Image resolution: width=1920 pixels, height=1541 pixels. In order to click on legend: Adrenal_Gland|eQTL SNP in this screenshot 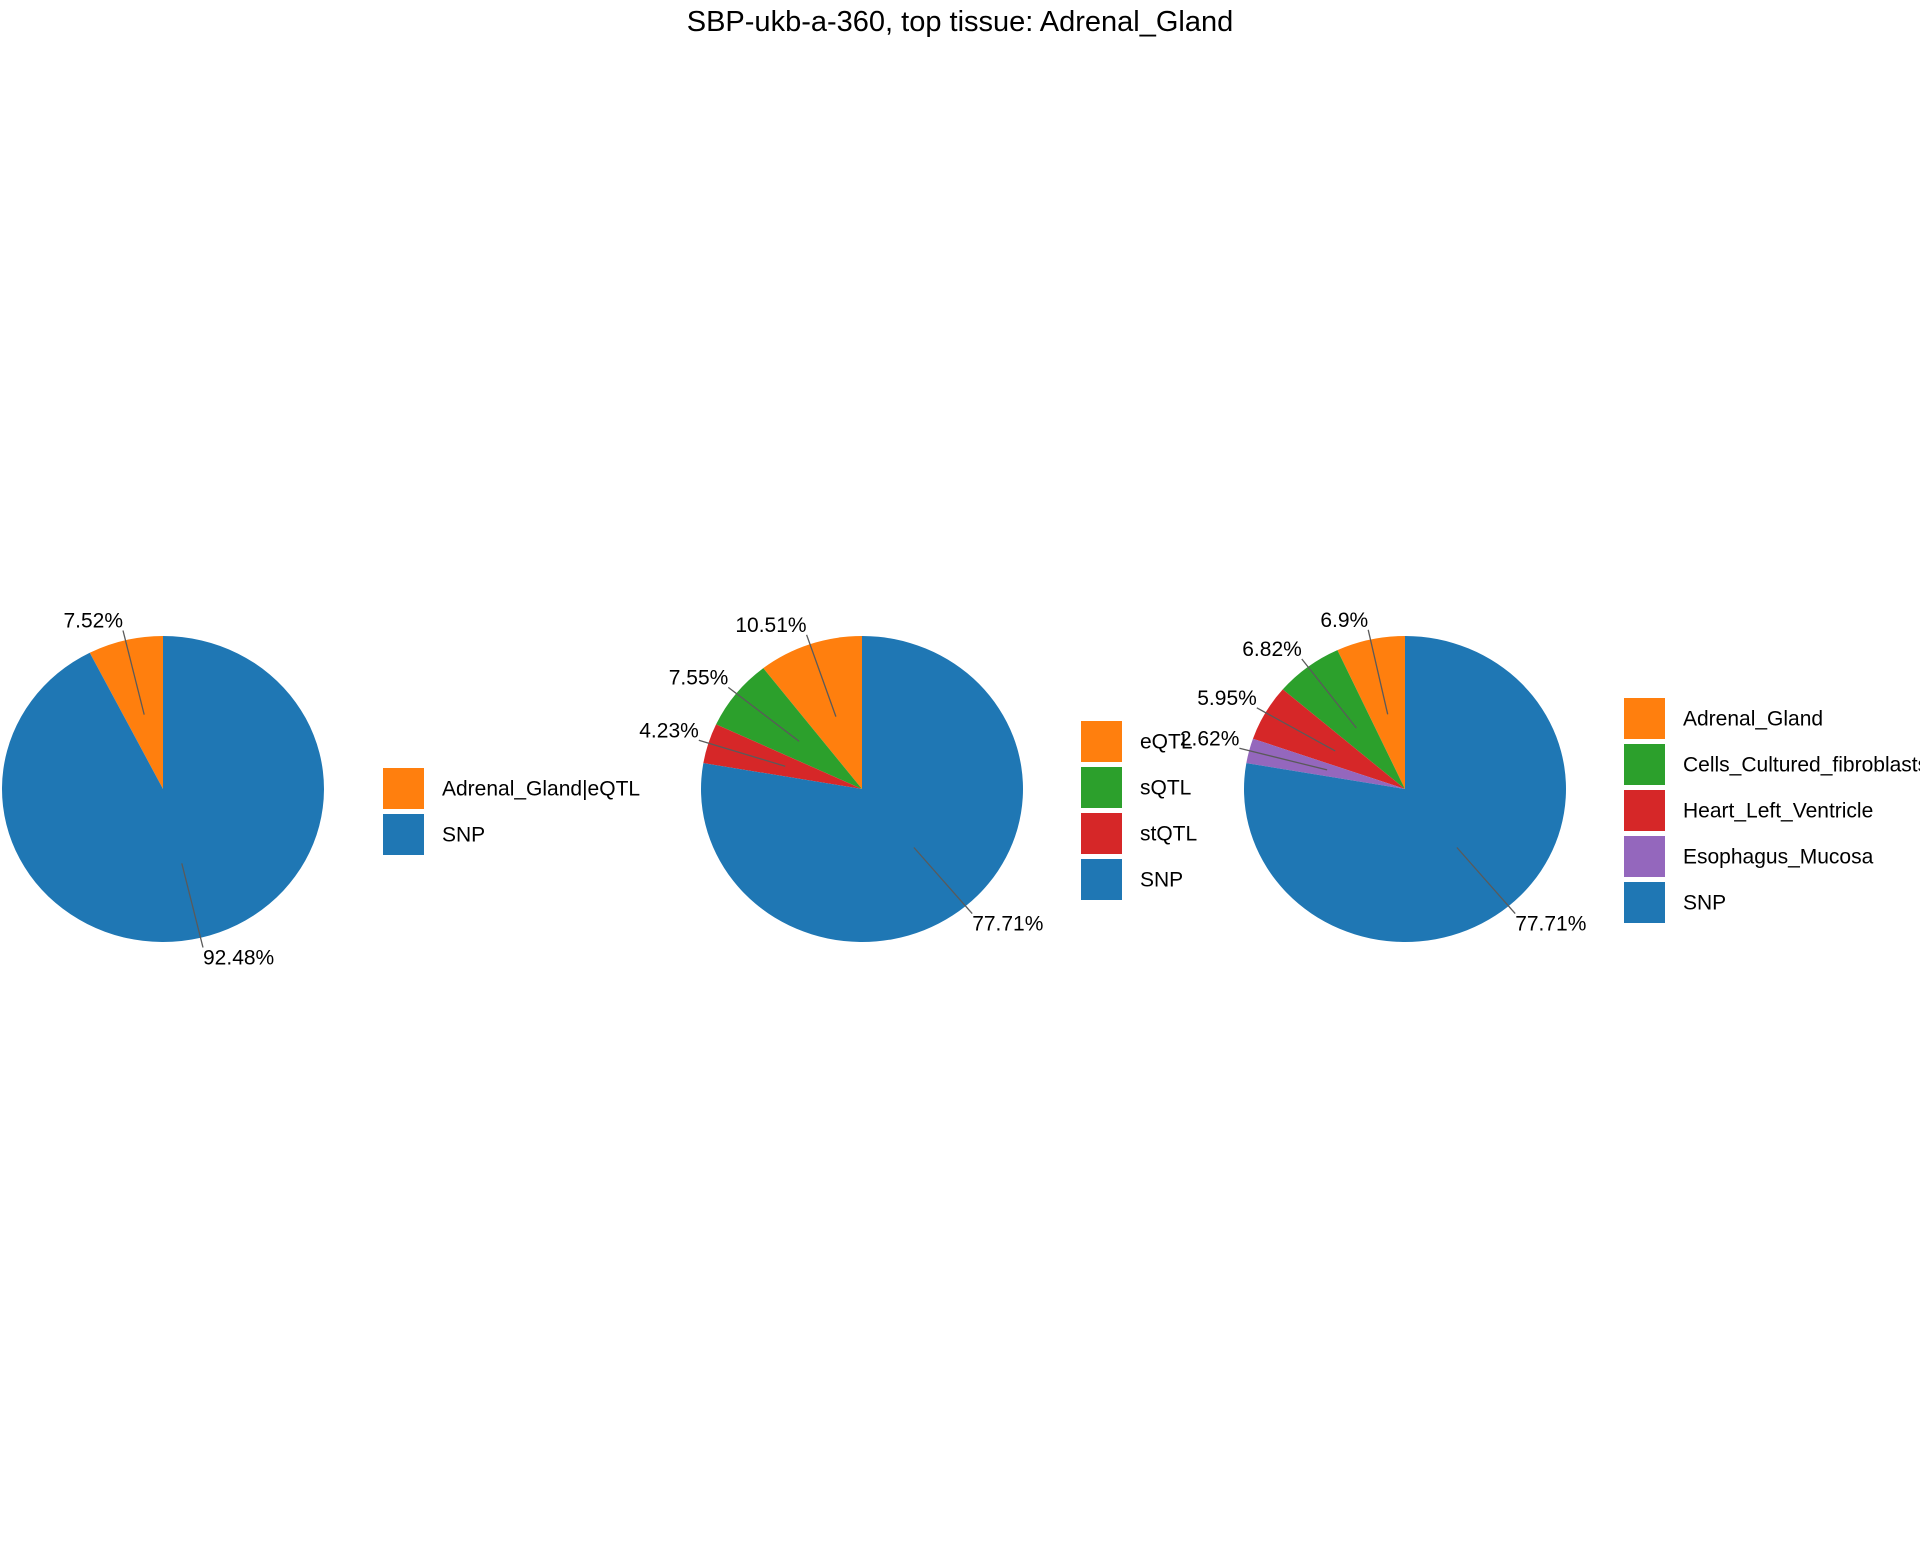, I will do `click(511, 811)`.